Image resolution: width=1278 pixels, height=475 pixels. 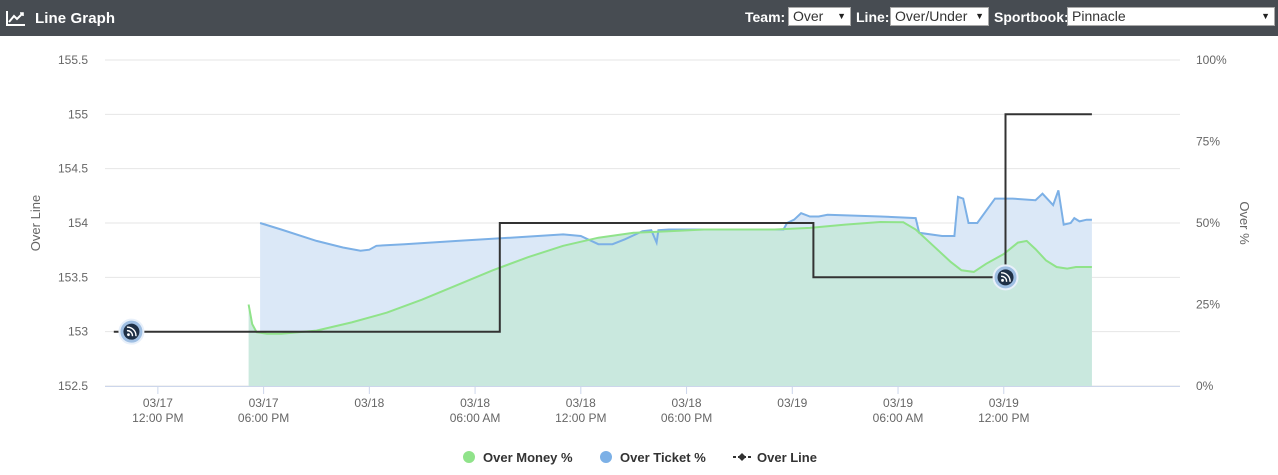 What do you see at coordinates (931, 16) in the screenshot?
I see `line-select-value: Over/Under` at bounding box center [931, 16].